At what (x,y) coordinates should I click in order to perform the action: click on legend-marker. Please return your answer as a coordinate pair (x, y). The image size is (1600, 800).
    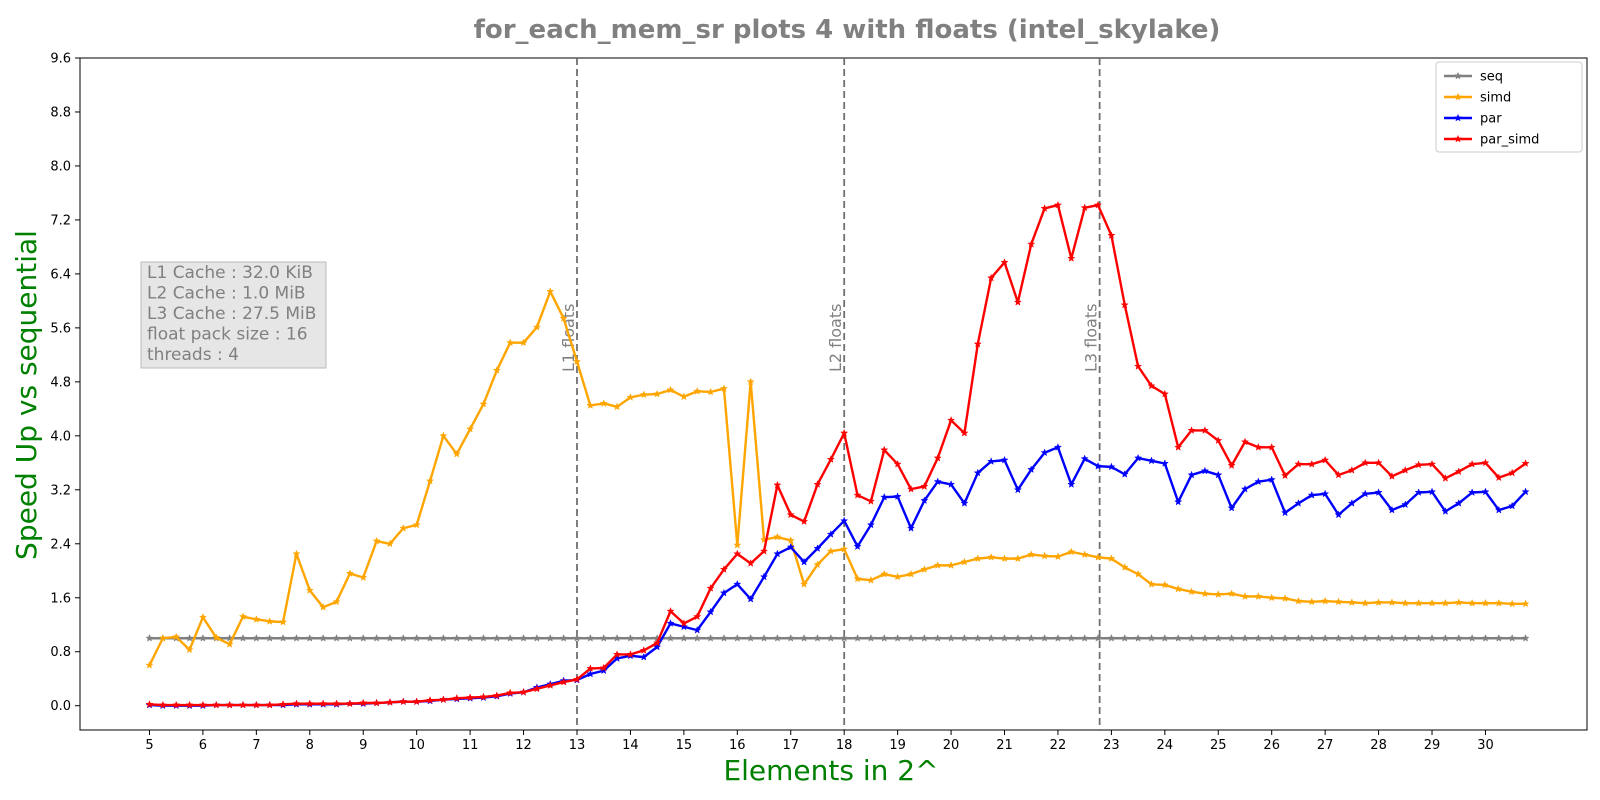
    Looking at the image, I should click on (1458, 138).